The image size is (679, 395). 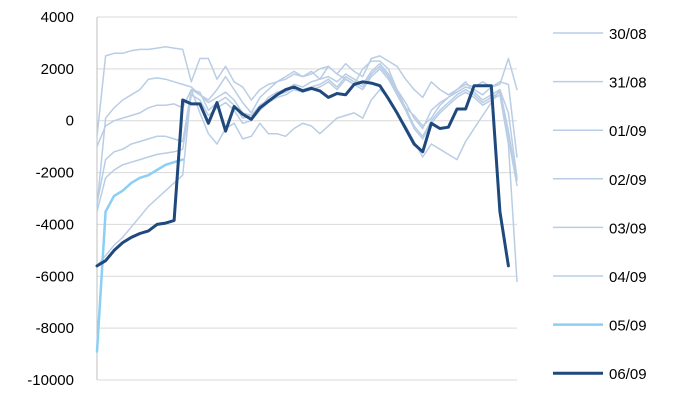 I want to click on legend-label: 03/09, so click(x=628, y=228).